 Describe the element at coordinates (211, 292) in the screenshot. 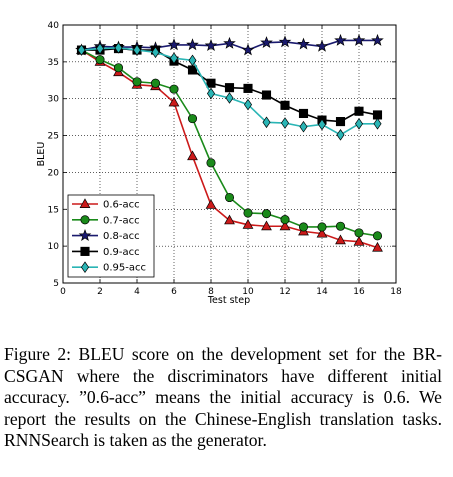

I see `x-tick-label: 8` at that location.